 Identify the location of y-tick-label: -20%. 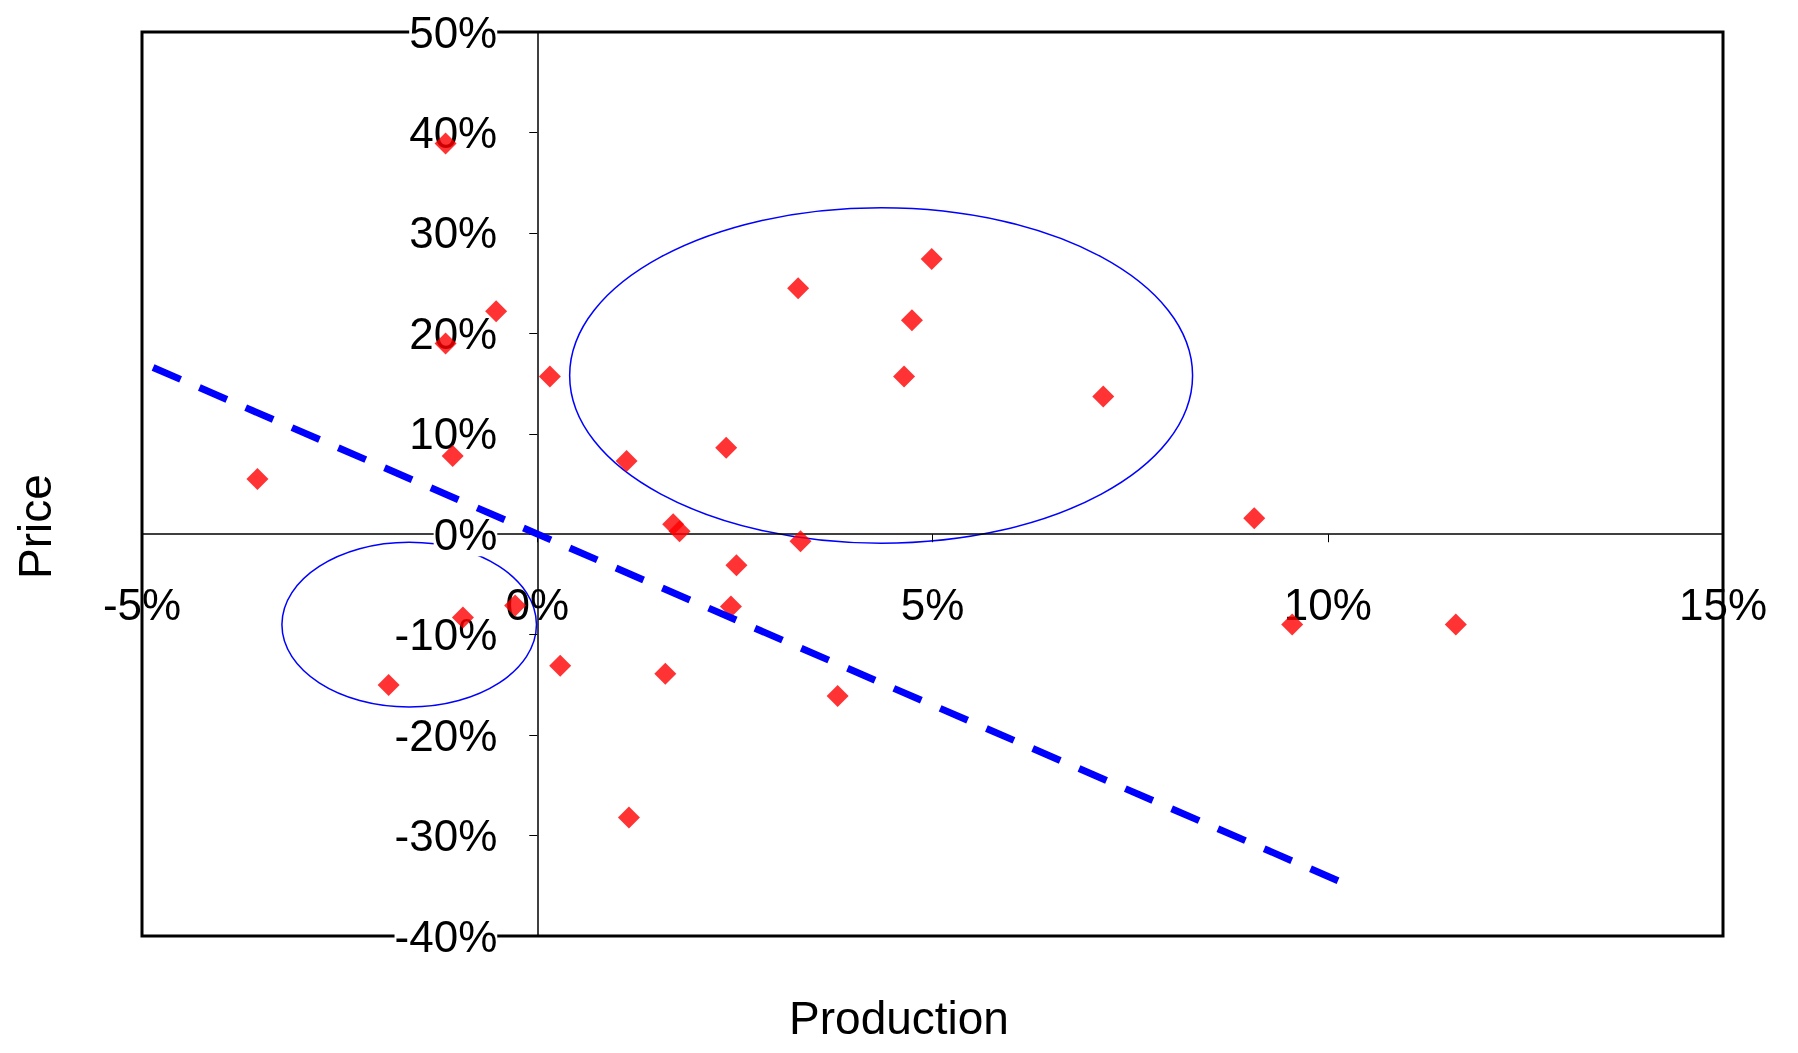
(446, 735).